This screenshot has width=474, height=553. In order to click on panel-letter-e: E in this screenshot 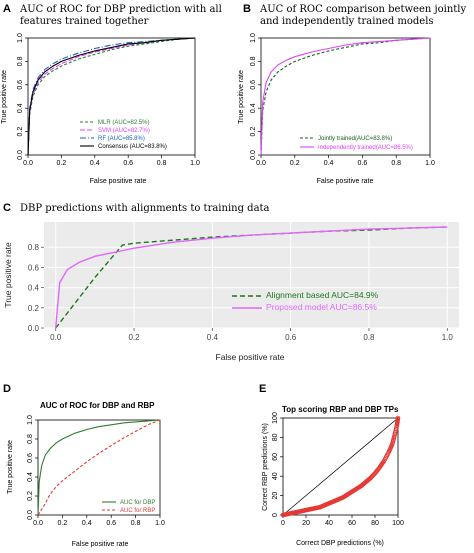, I will do `click(262, 389)`.